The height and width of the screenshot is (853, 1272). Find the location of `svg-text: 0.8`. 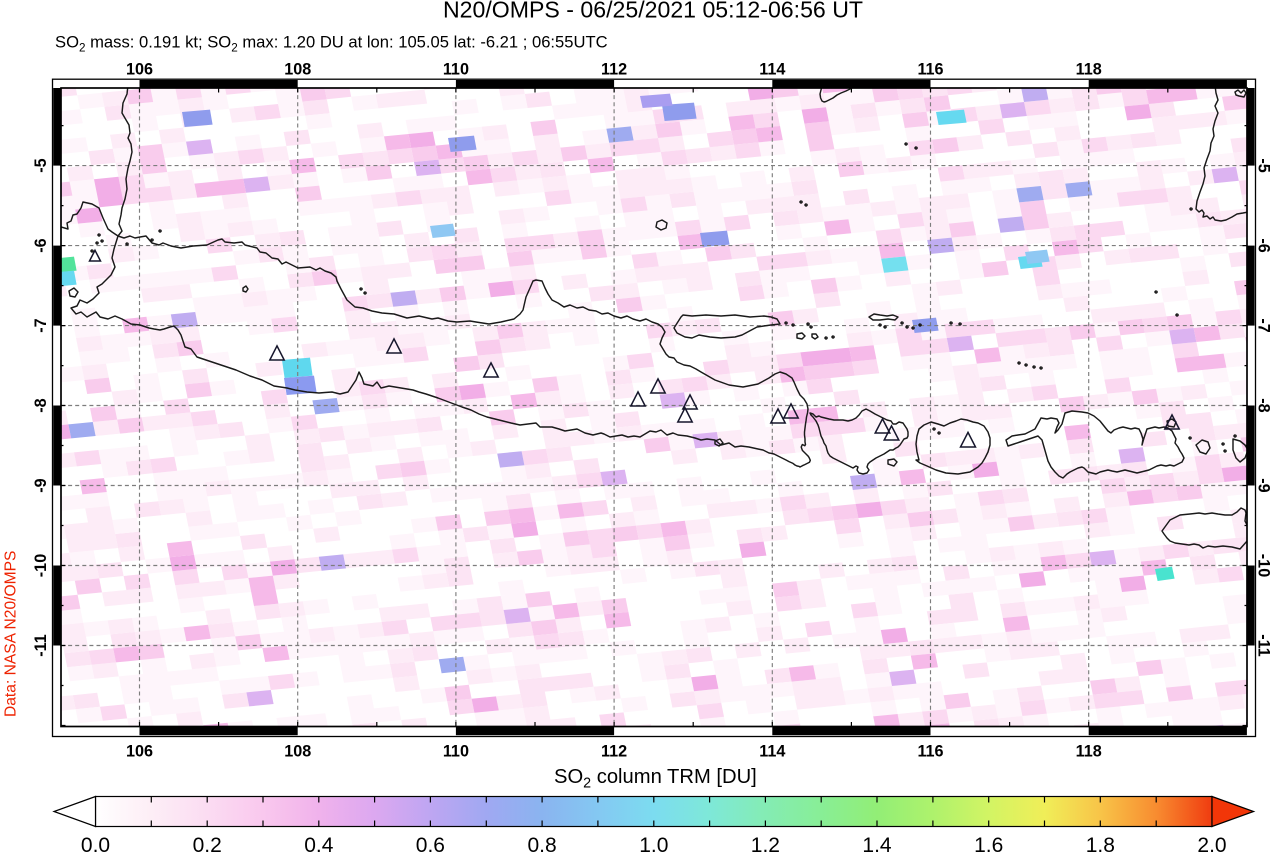

svg-text: 0.8 is located at coordinates (541, 843).